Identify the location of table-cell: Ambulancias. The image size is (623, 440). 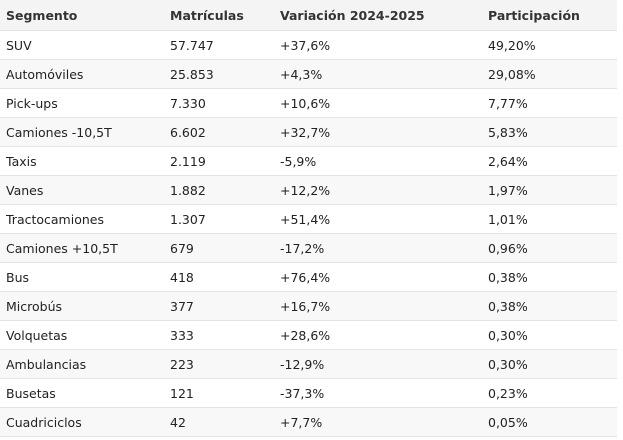
(82, 364).